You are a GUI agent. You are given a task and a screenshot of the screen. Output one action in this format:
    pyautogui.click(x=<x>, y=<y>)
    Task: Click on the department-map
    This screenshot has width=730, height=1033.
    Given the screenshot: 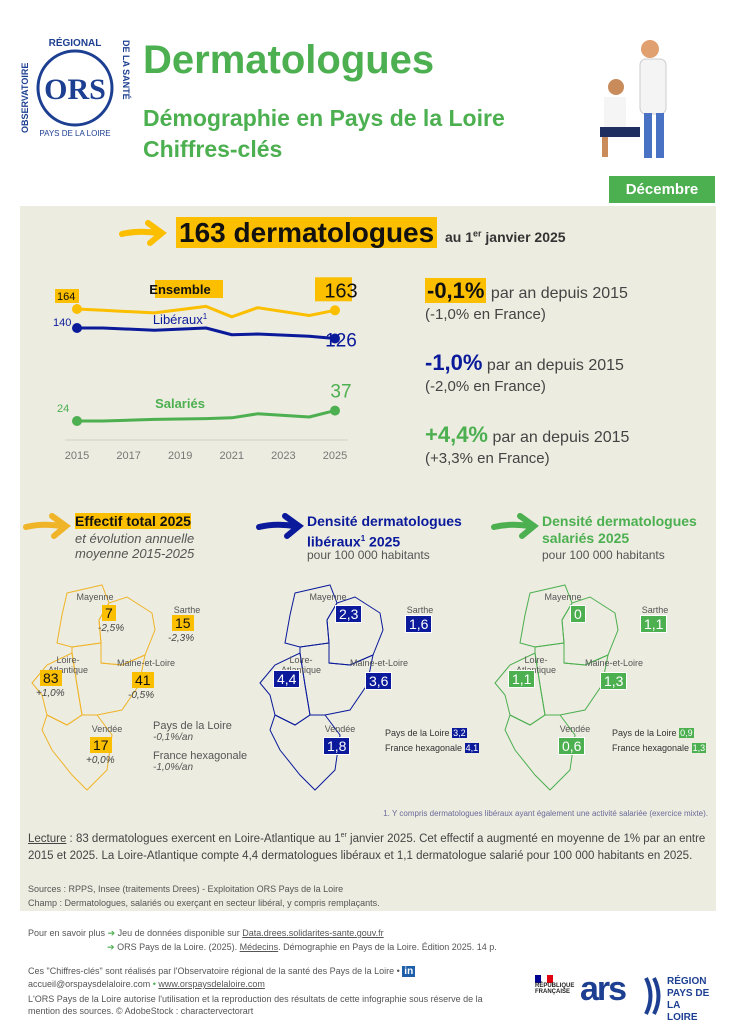 What is the action you would take?
    pyautogui.click(x=556, y=687)
    